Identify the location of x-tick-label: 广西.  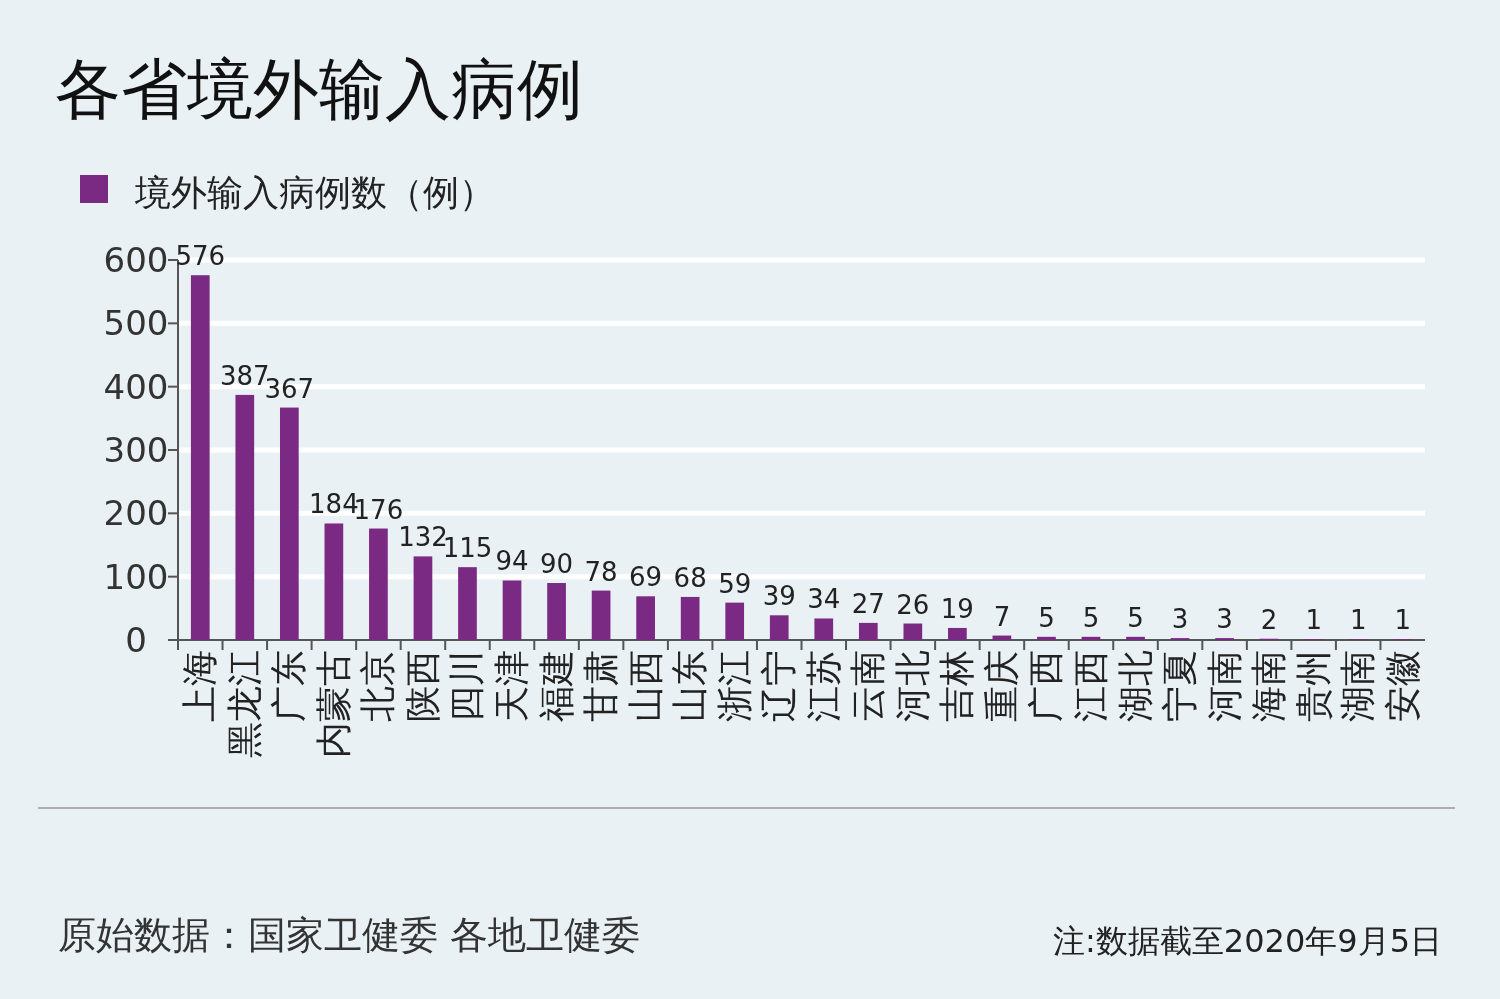
(1046, 686).